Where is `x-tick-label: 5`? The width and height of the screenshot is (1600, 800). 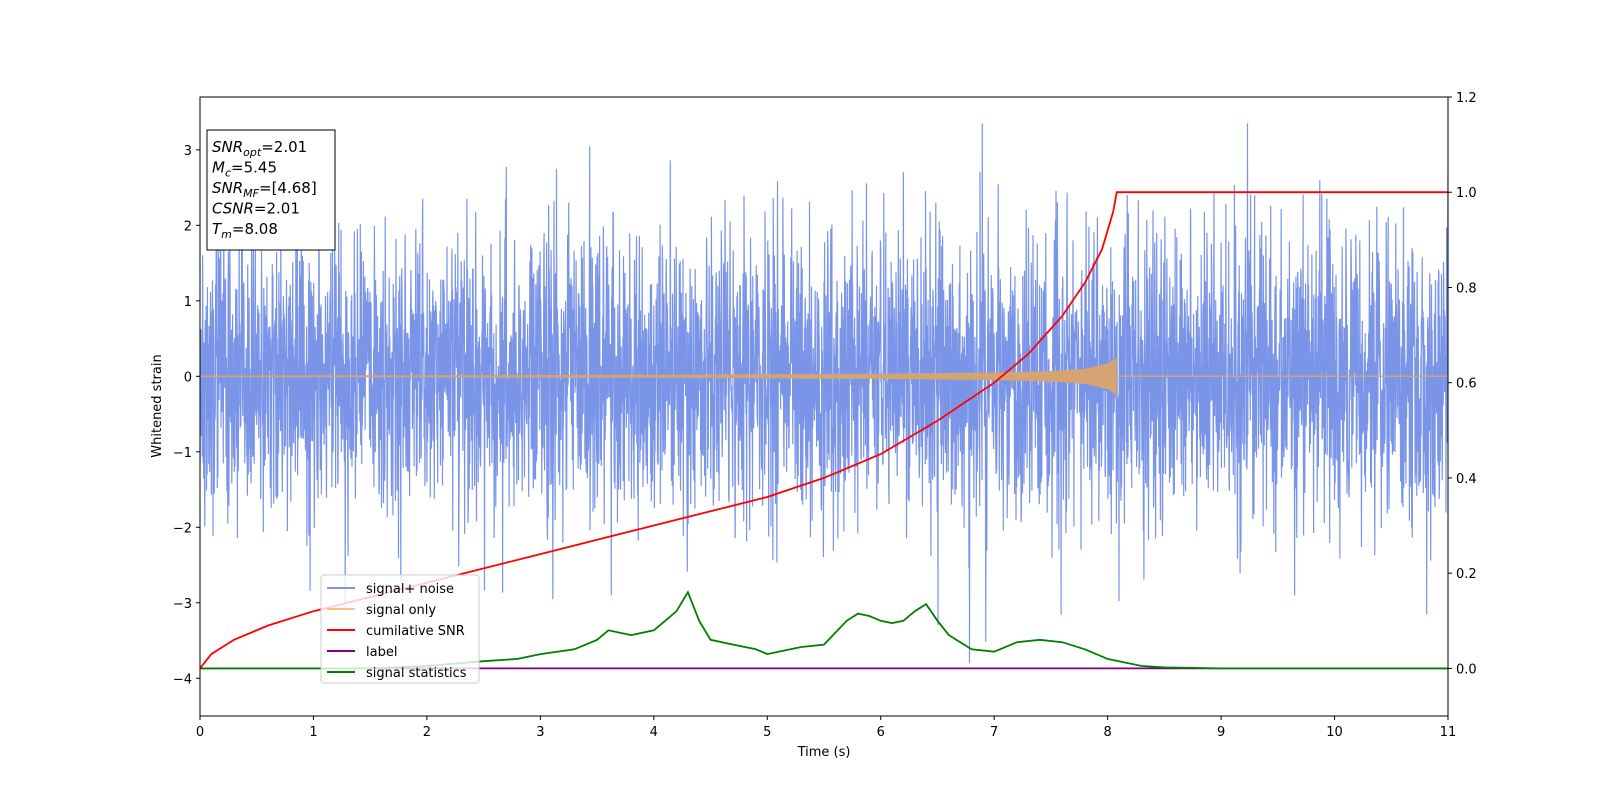
x-tick-label: 5 is located at coordinates (767, 732).